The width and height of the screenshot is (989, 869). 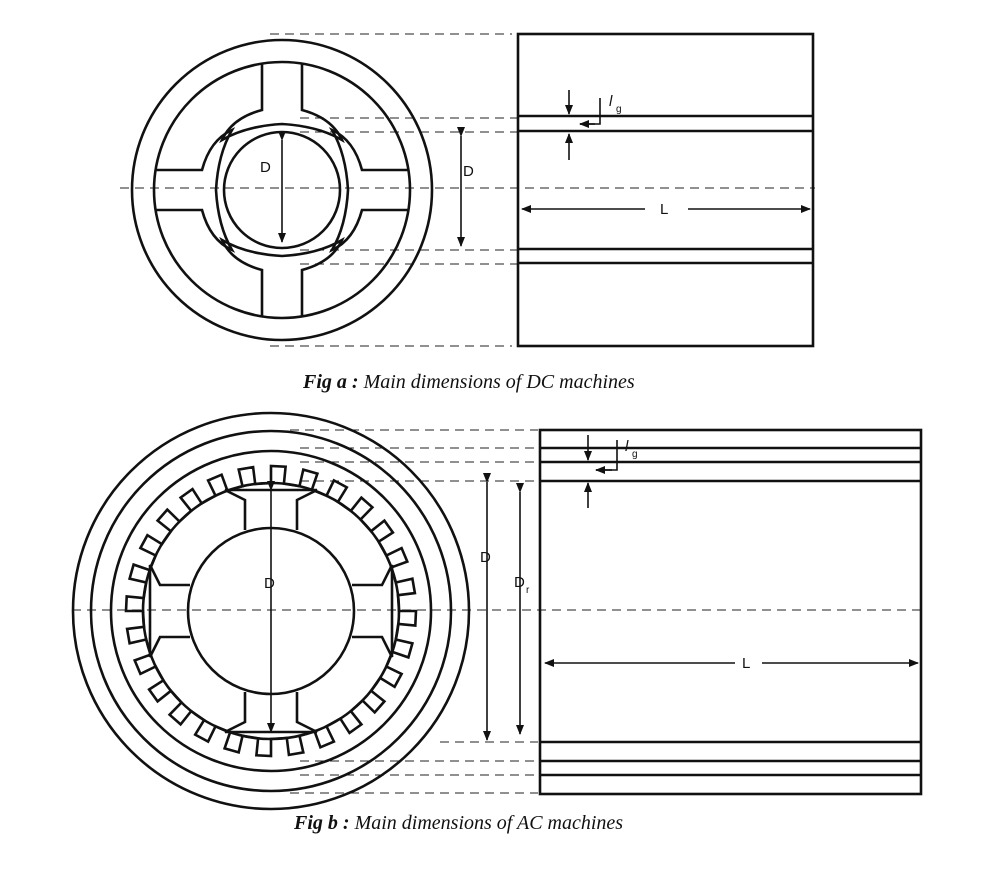 What do you see at coordinates (746, 663) in the screenshot?
I see `fig-b-l-label: L` at bounding box center [746, 663].